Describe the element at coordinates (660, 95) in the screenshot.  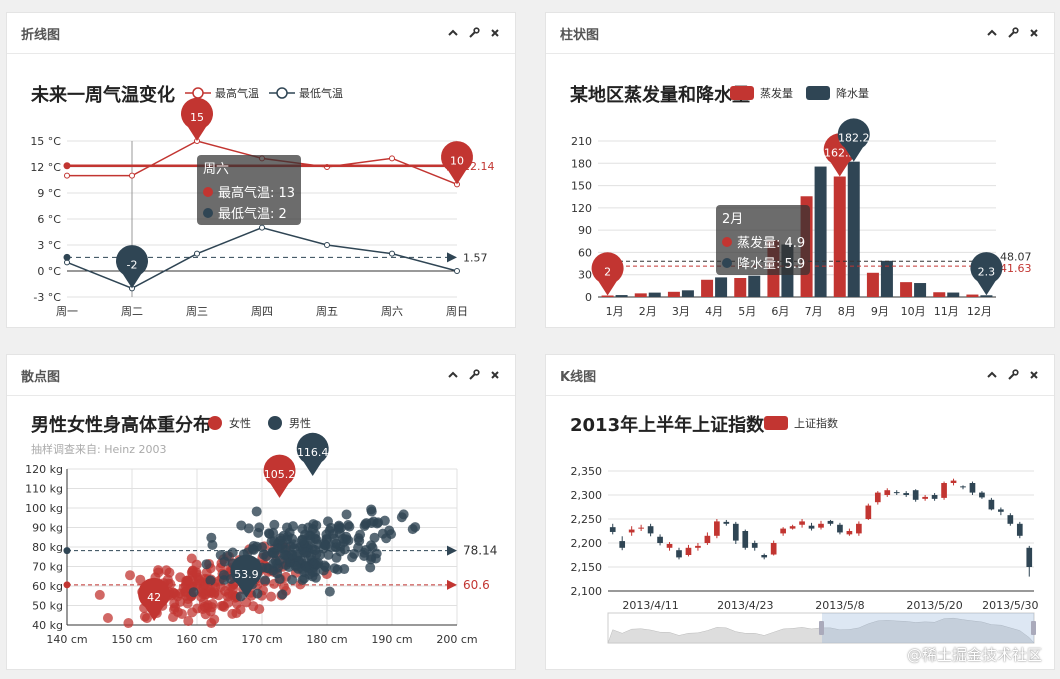
I see `chart-title: 某地区蒸发量和降水量` at that location.